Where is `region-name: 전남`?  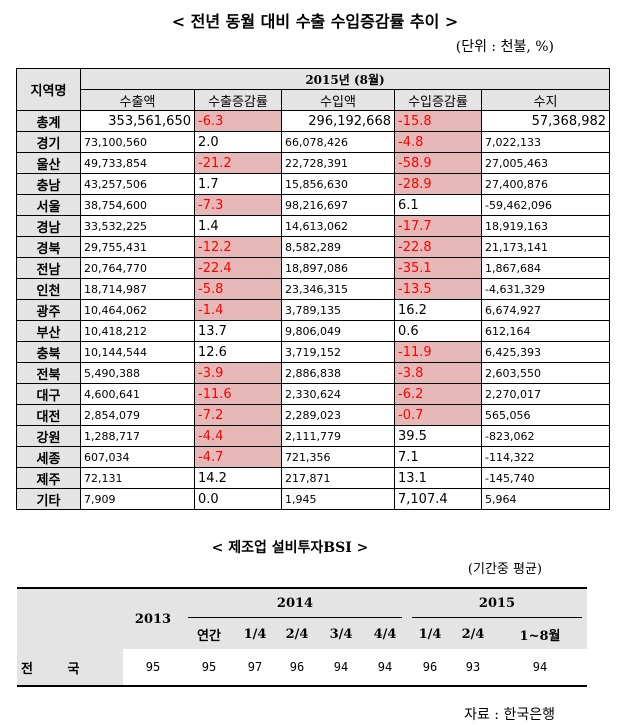 region-name: 전남 is located at coordinates (48, 268).